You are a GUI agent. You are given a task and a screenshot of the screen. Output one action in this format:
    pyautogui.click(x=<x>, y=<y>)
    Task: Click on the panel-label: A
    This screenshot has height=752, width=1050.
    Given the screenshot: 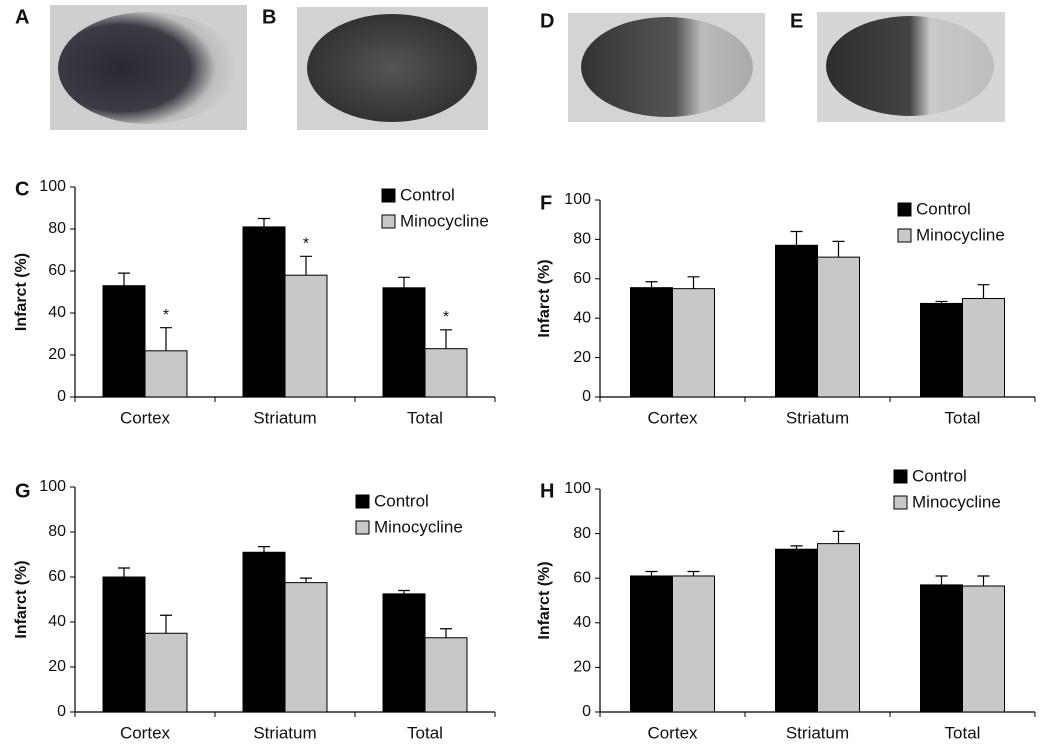 What is the action you would take?
    pyautogui.click(x=22, y=17)
    